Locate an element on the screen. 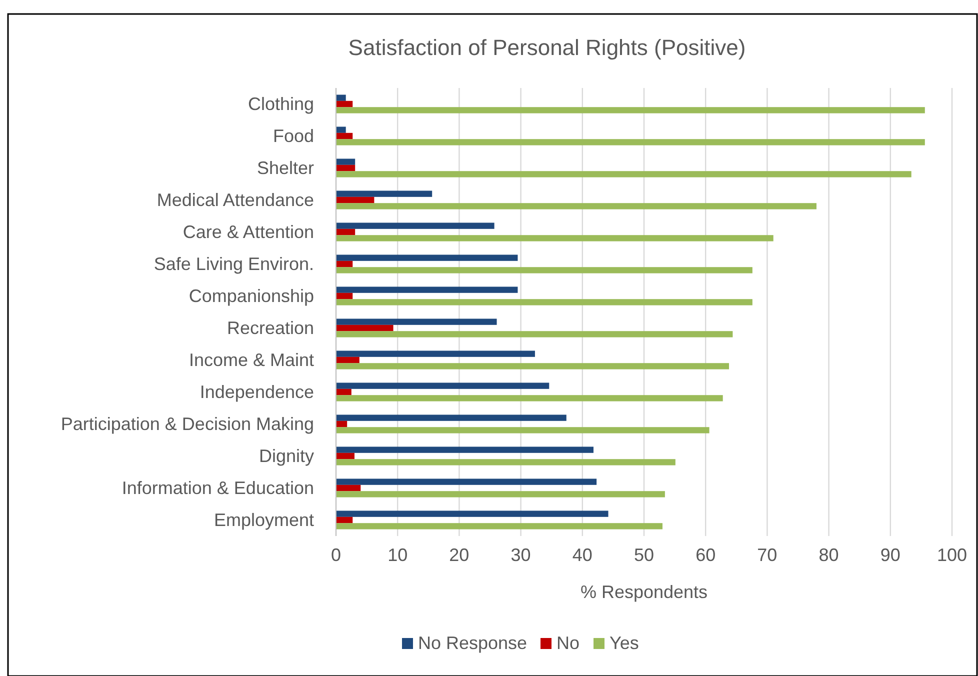 This screenshot has width=978, height=676. x-tick-label: 40 is located at coordinates (582, 555).